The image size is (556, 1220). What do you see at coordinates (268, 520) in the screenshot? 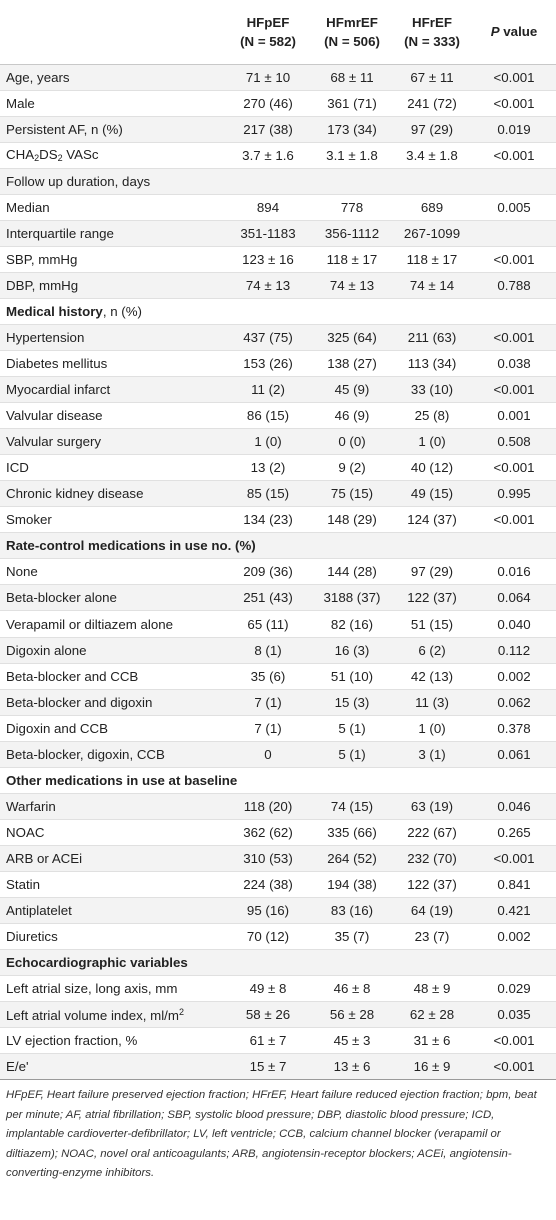
I see `cell-hfpef: 134 (23)` at bounding box center [268, 520].